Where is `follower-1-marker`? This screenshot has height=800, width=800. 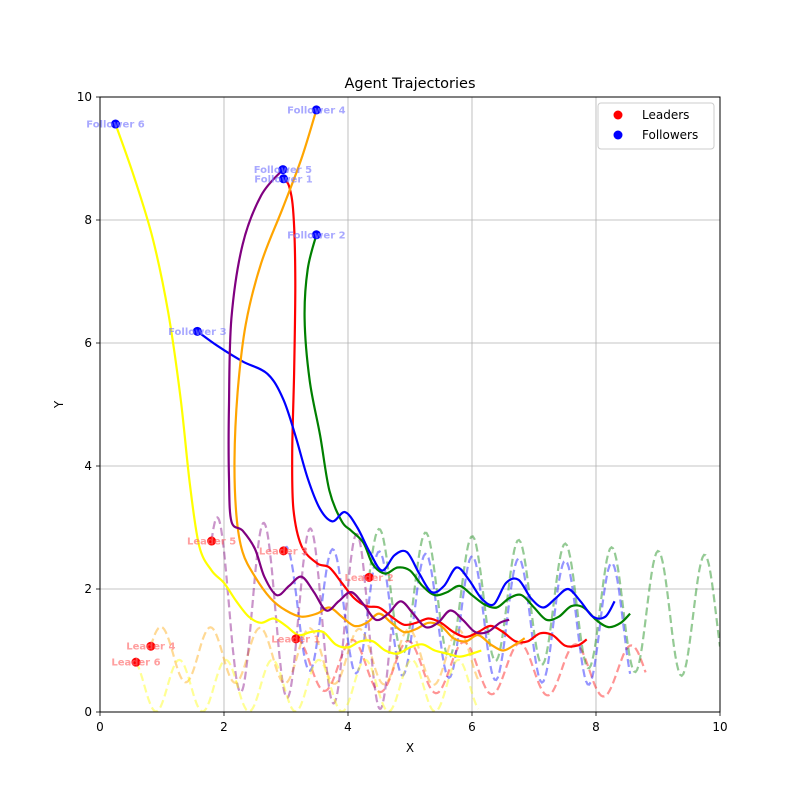
follower-1-marker is located at coordinates (284, 179).